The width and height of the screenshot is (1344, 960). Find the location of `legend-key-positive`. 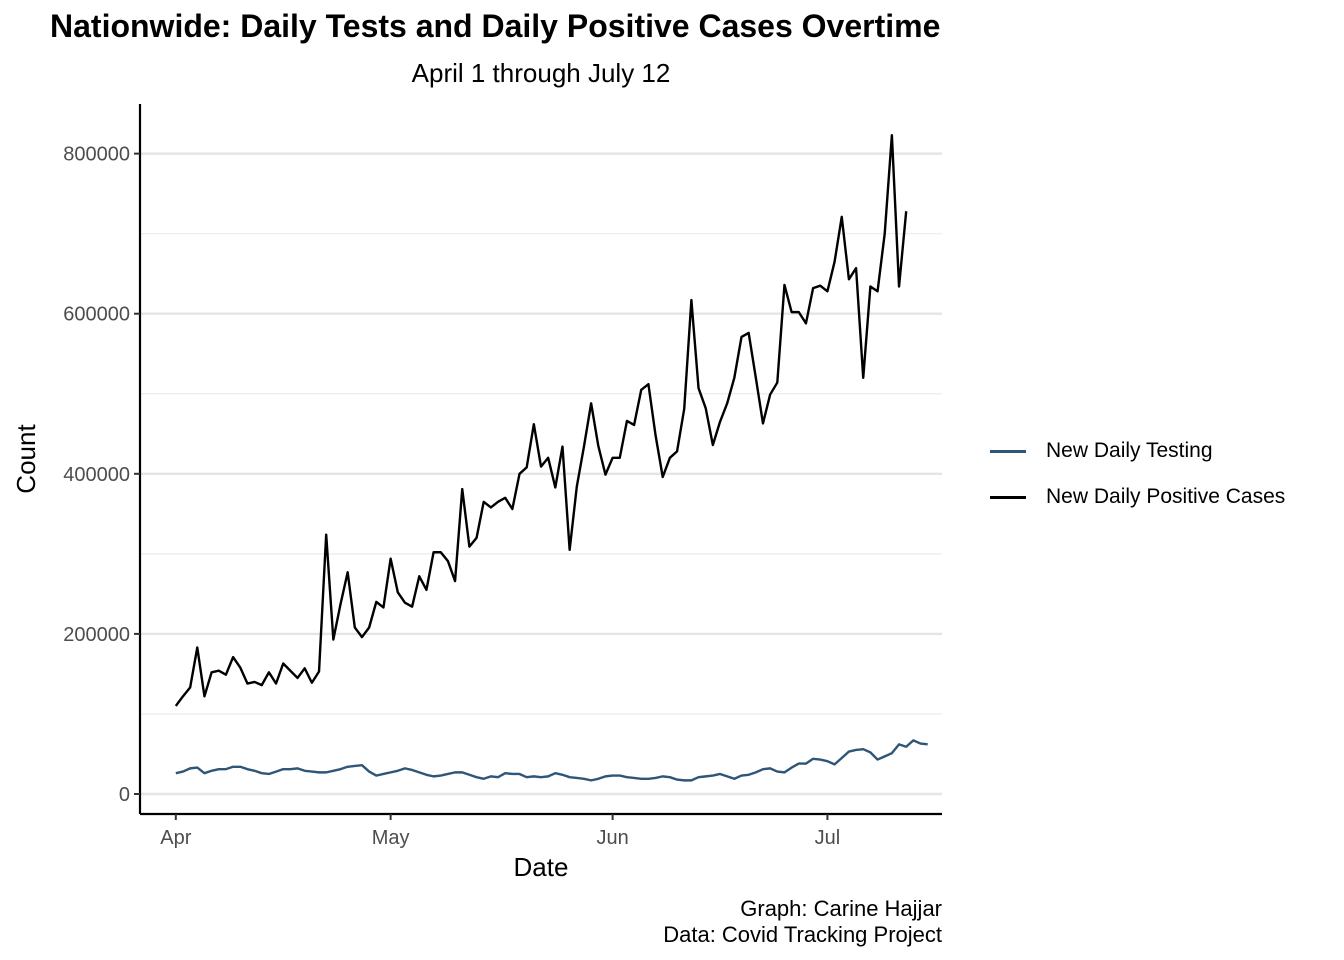

legend-key-positive is located at coordinates (1008, 497).